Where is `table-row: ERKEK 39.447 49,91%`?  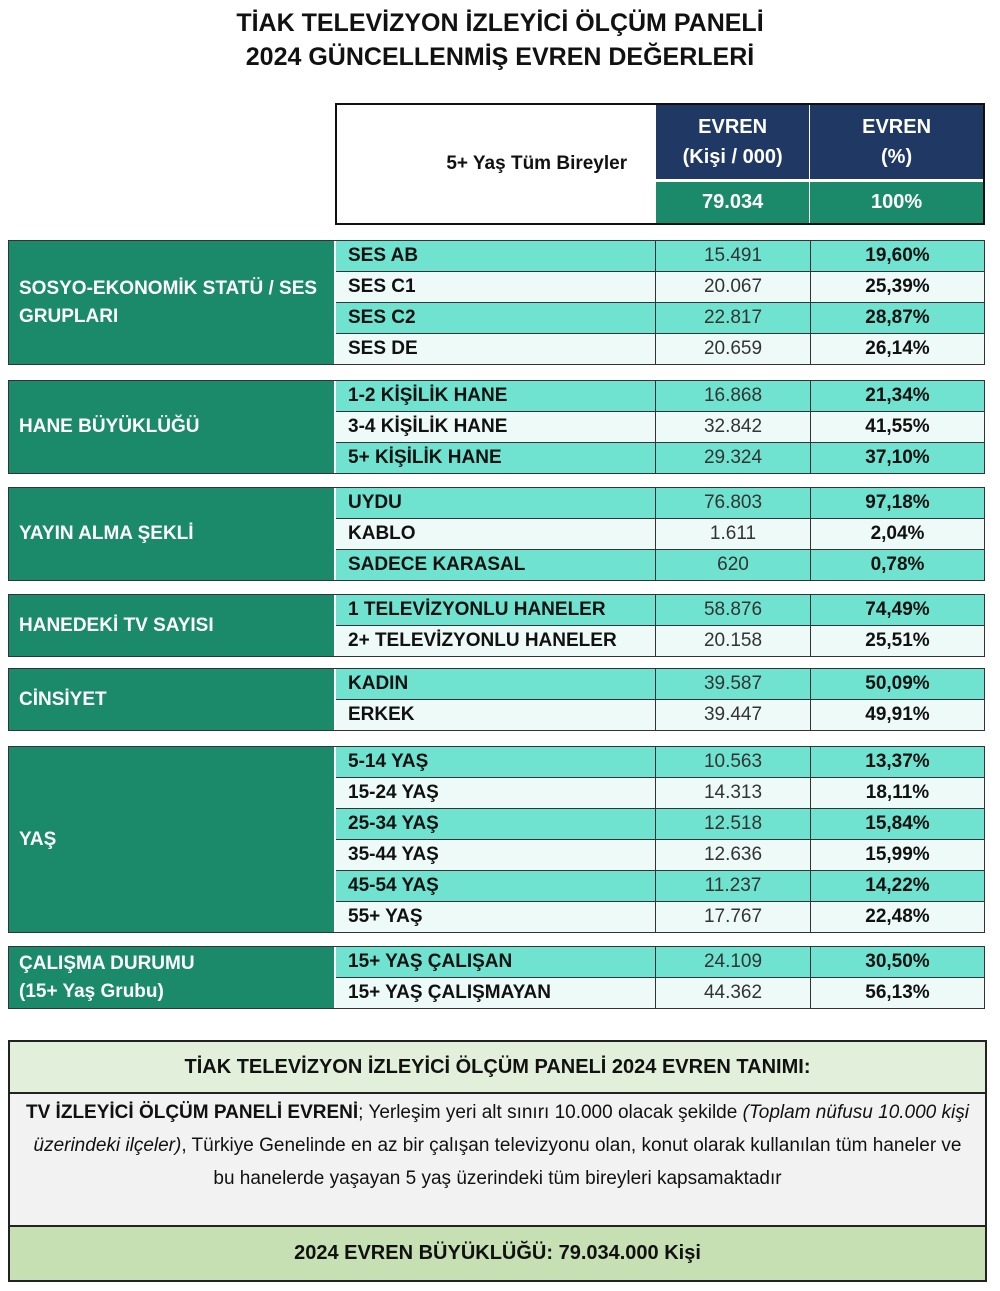 table-row: ERKEK 39.447 49,91% is located at coordinates (660, 715).